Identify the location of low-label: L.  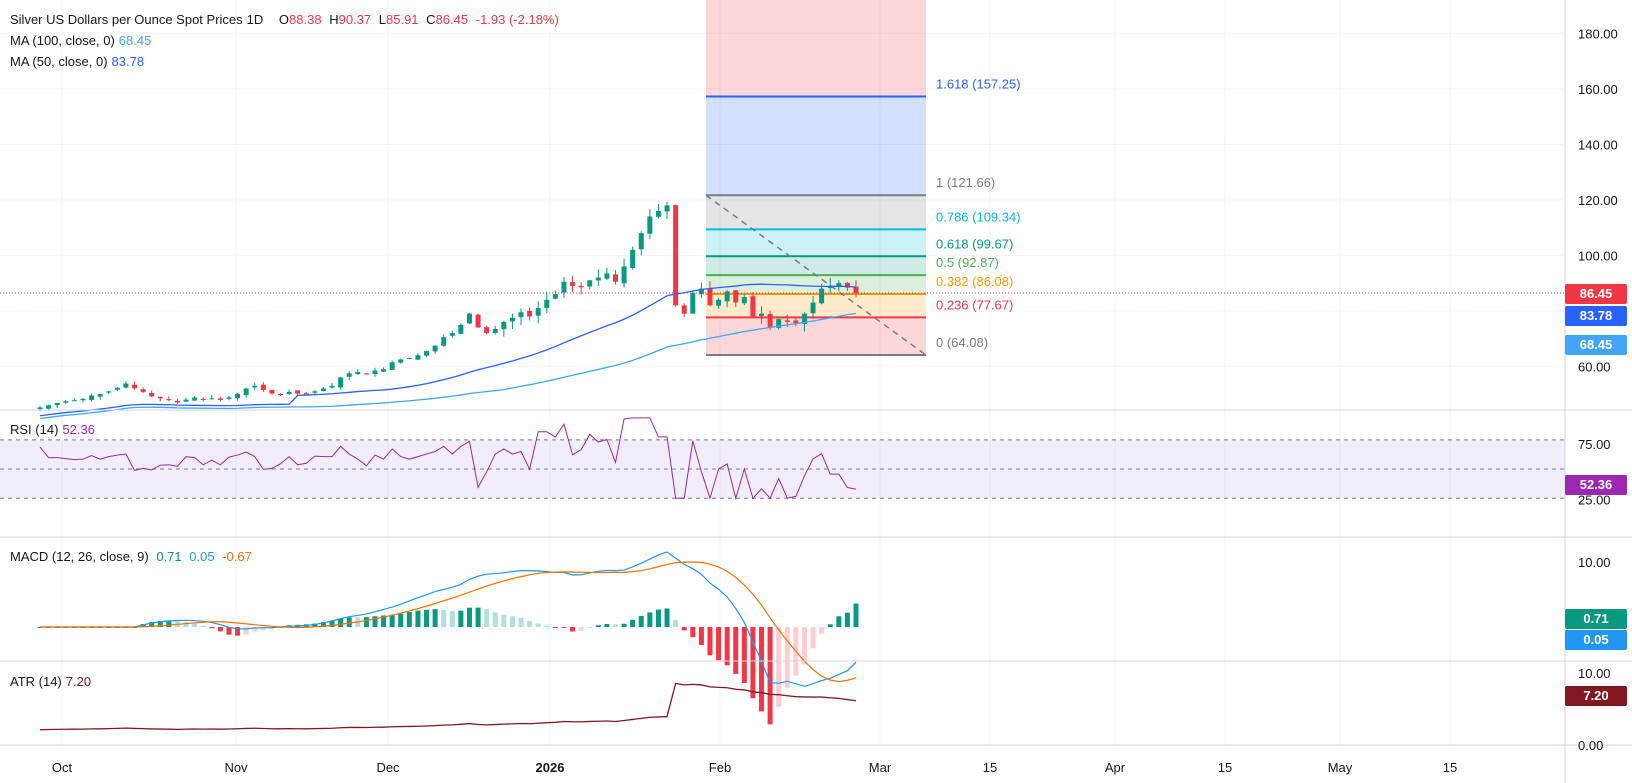
(382, 19).